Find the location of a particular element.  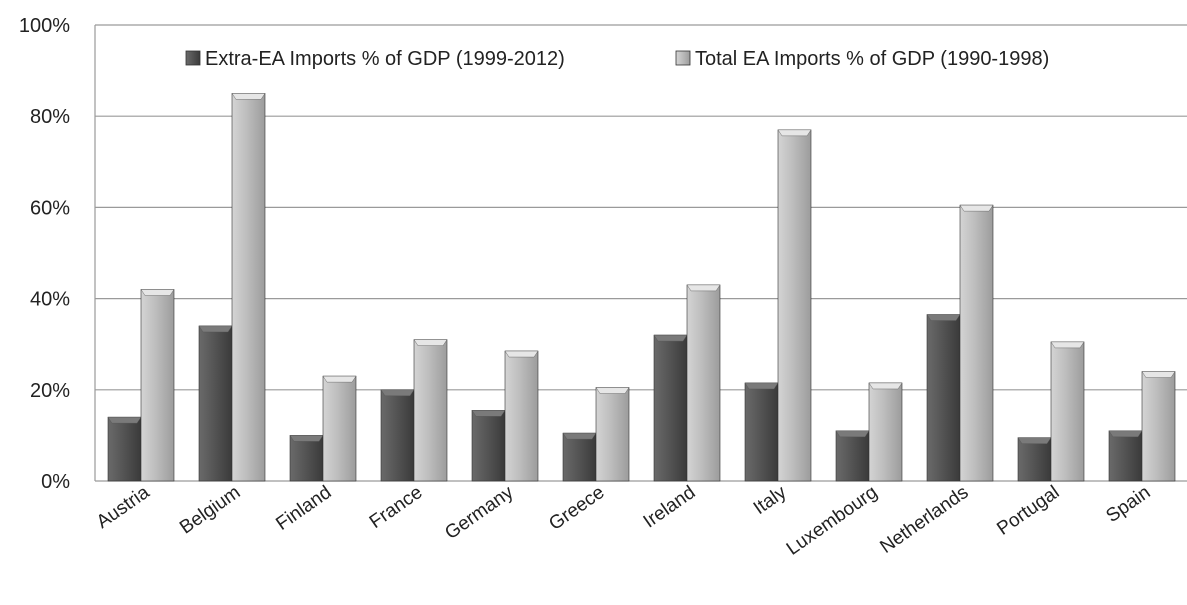

legend-label: Total EA Imports % of GDP (1990-1998) is located at coordinates (872, 59).